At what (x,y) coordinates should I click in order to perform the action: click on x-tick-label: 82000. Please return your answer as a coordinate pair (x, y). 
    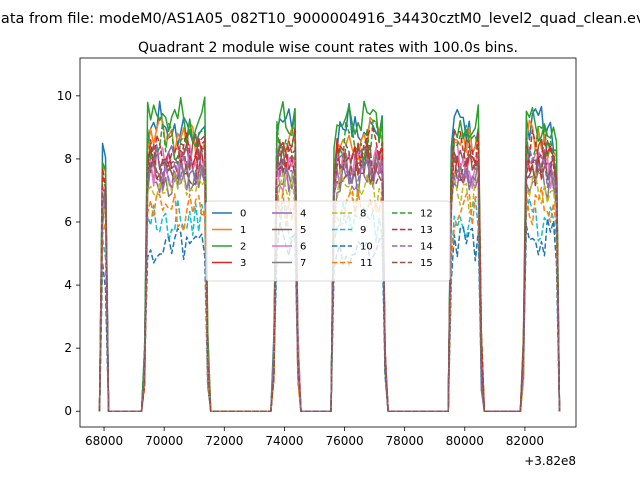
    Looking at the image, I should click on (525, 441).